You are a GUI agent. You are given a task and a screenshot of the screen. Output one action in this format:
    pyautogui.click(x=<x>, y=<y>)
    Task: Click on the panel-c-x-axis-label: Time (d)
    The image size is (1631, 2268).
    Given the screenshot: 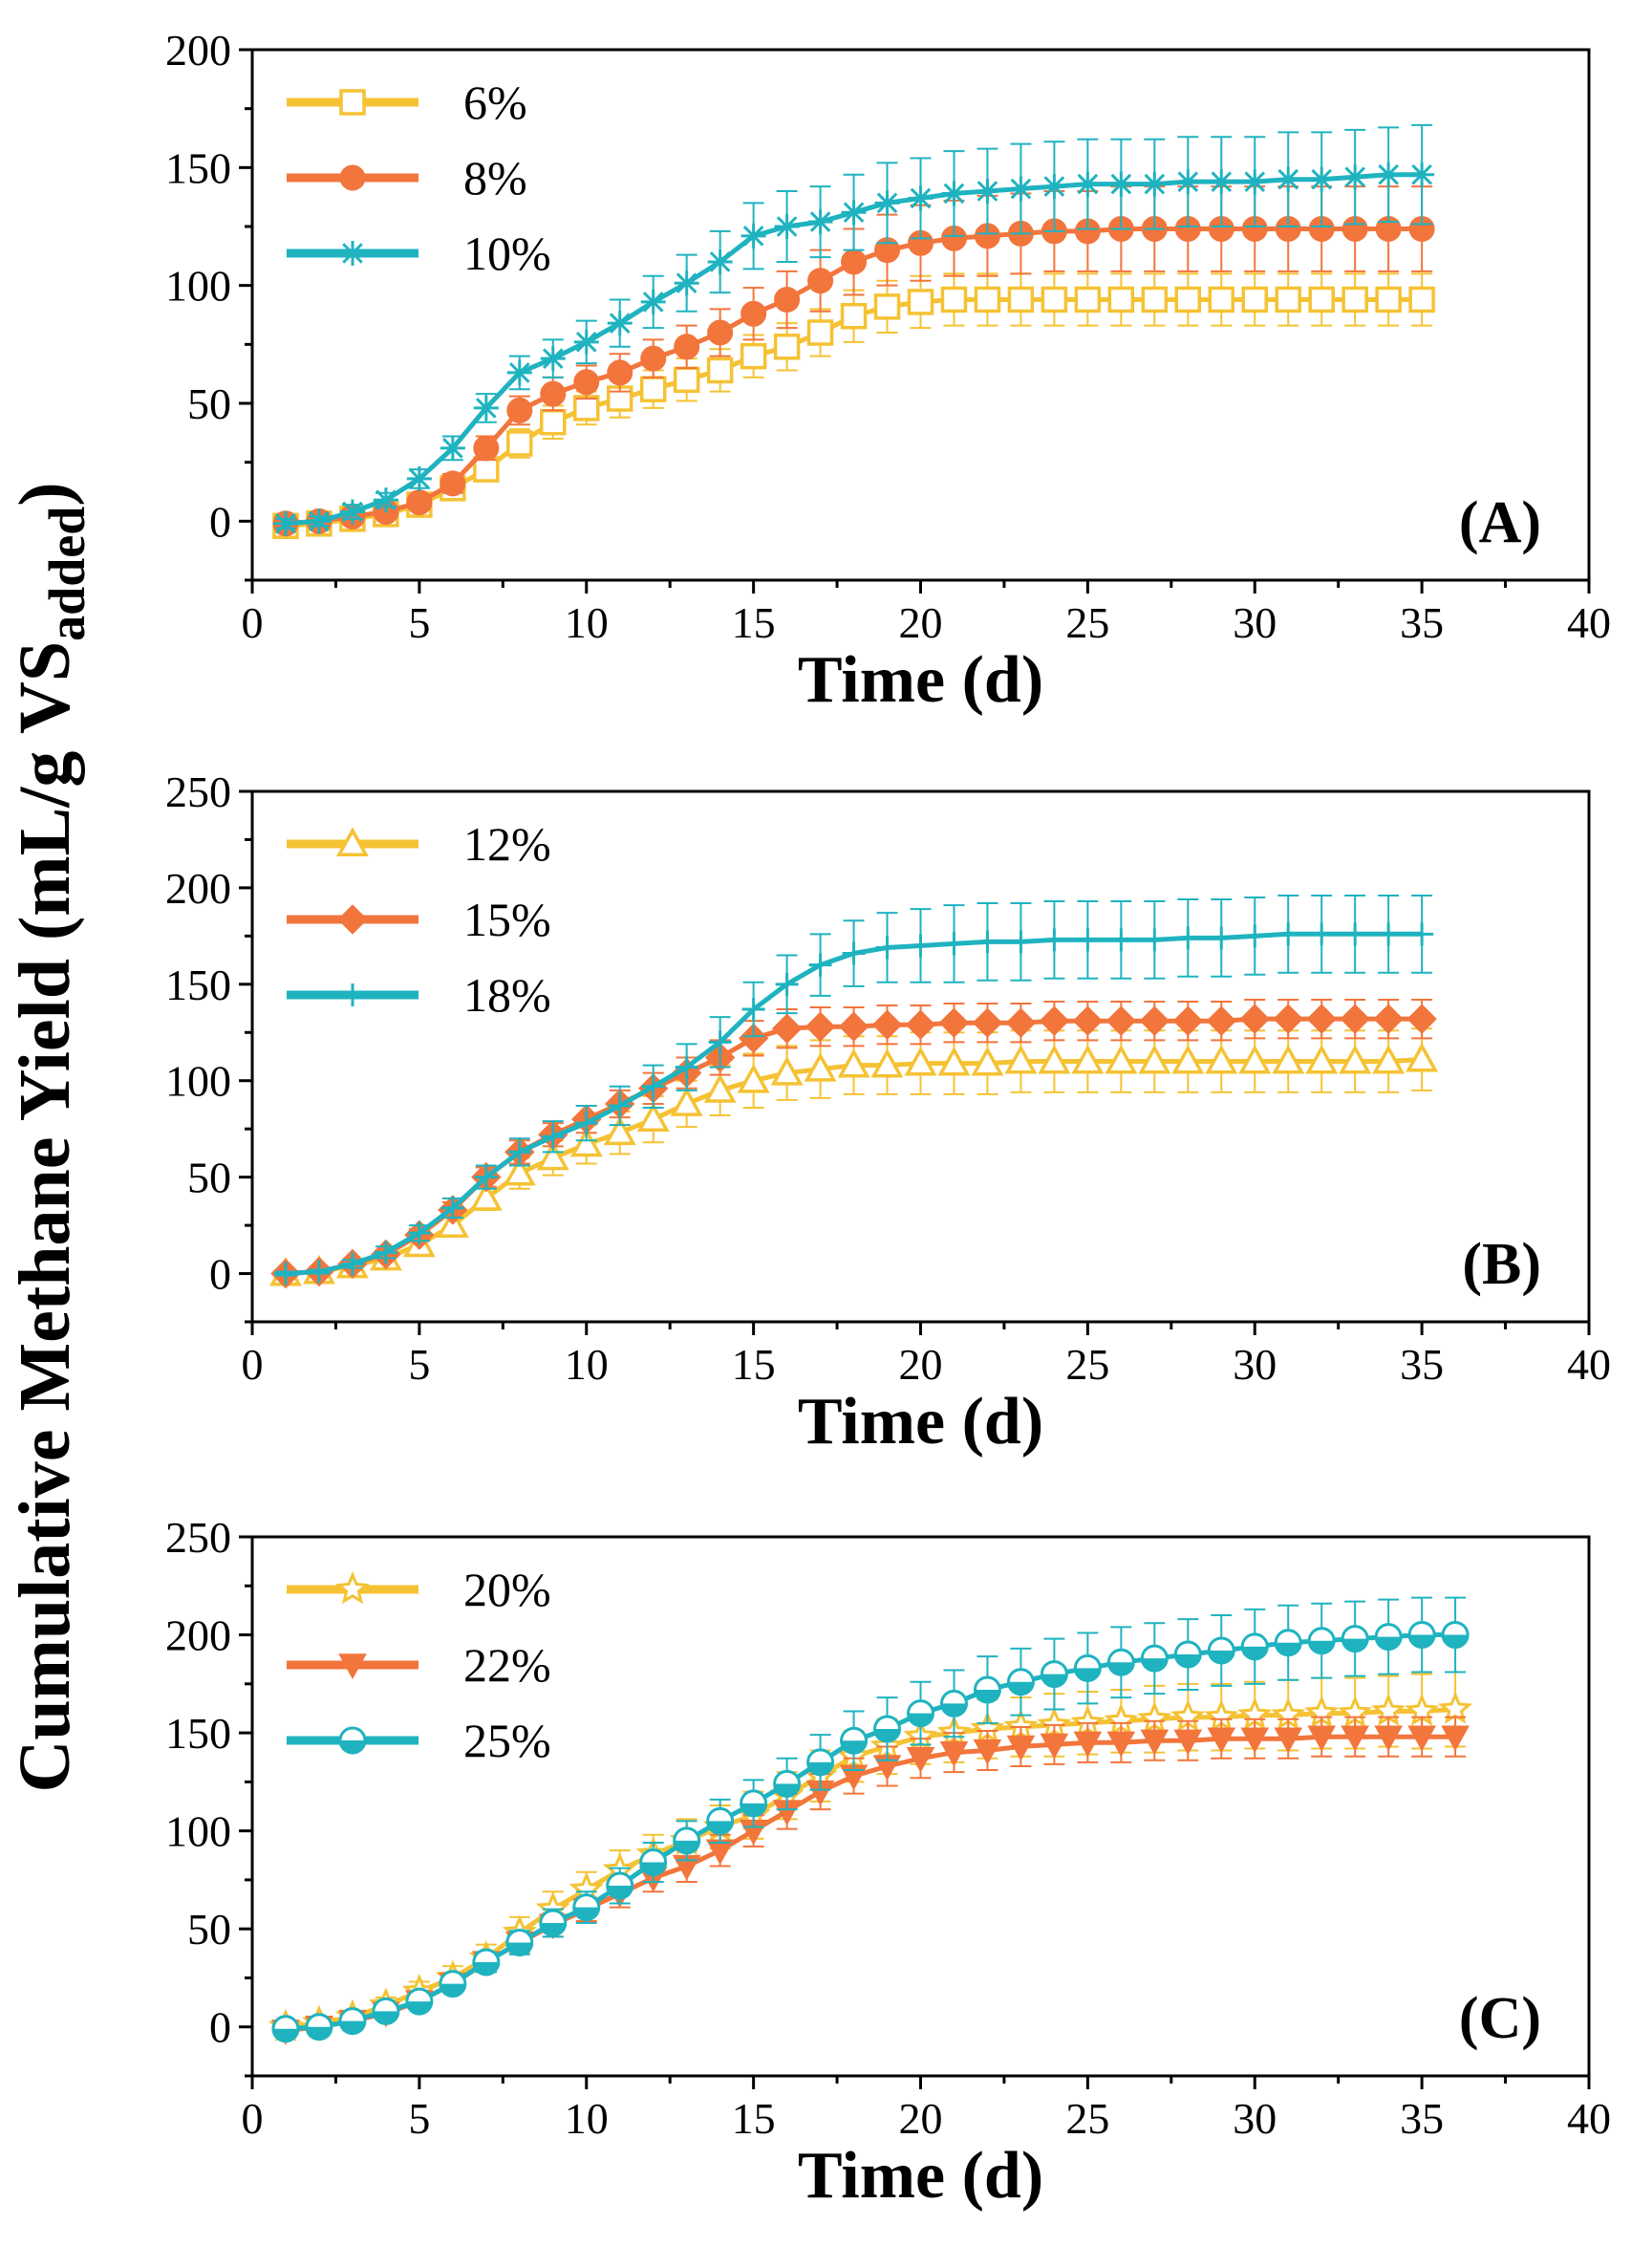 What is the action you would take?
    pyautogui.click(x=921, y=2176)
    